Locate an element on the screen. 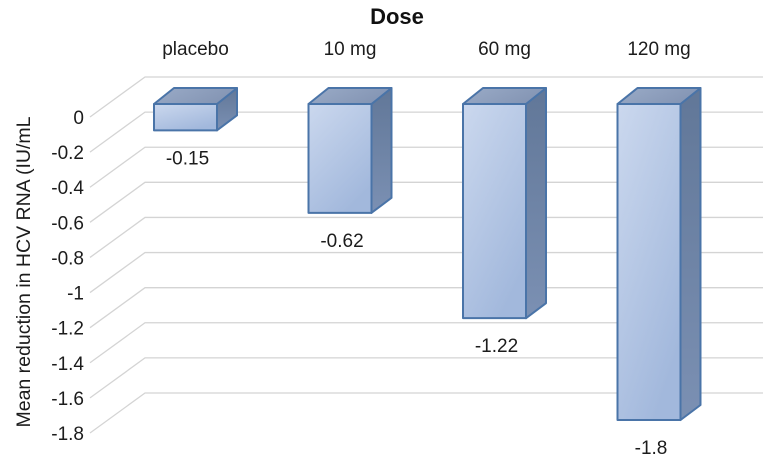 The height and width of the screenshot is (461, 766). bar-value-label: -0.62 is located at coordinates (341, 241).